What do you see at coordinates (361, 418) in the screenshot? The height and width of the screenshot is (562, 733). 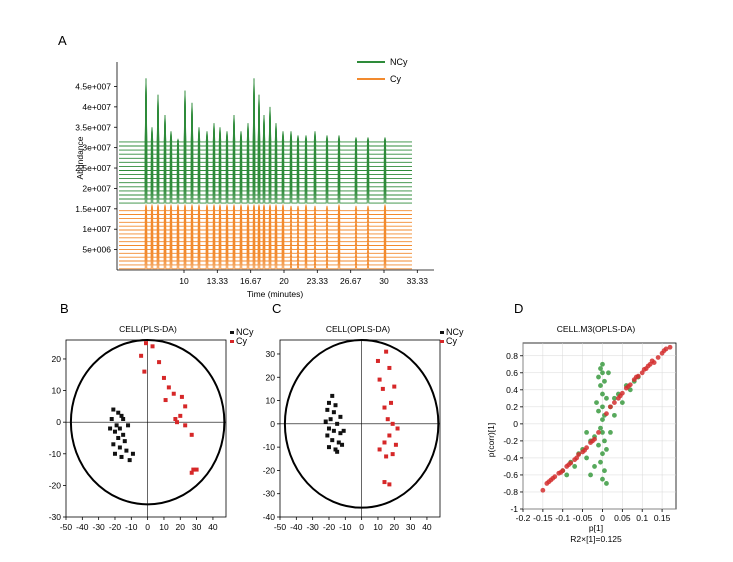 I see `opls-da-points` at bounding box center [361, 418].